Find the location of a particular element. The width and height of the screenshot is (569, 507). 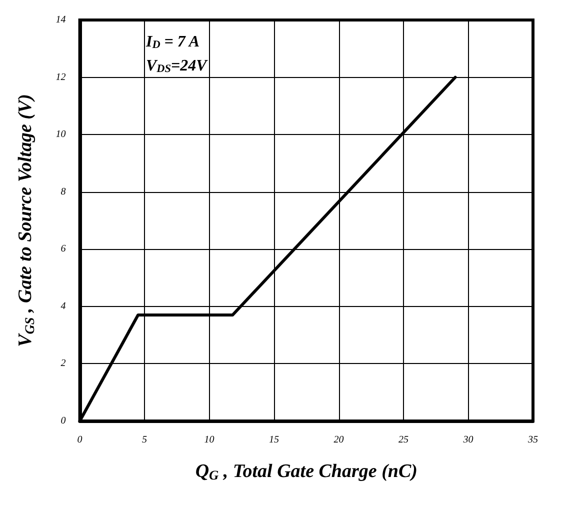

x-tick-label: 10 is located at coordinates (209, 440).